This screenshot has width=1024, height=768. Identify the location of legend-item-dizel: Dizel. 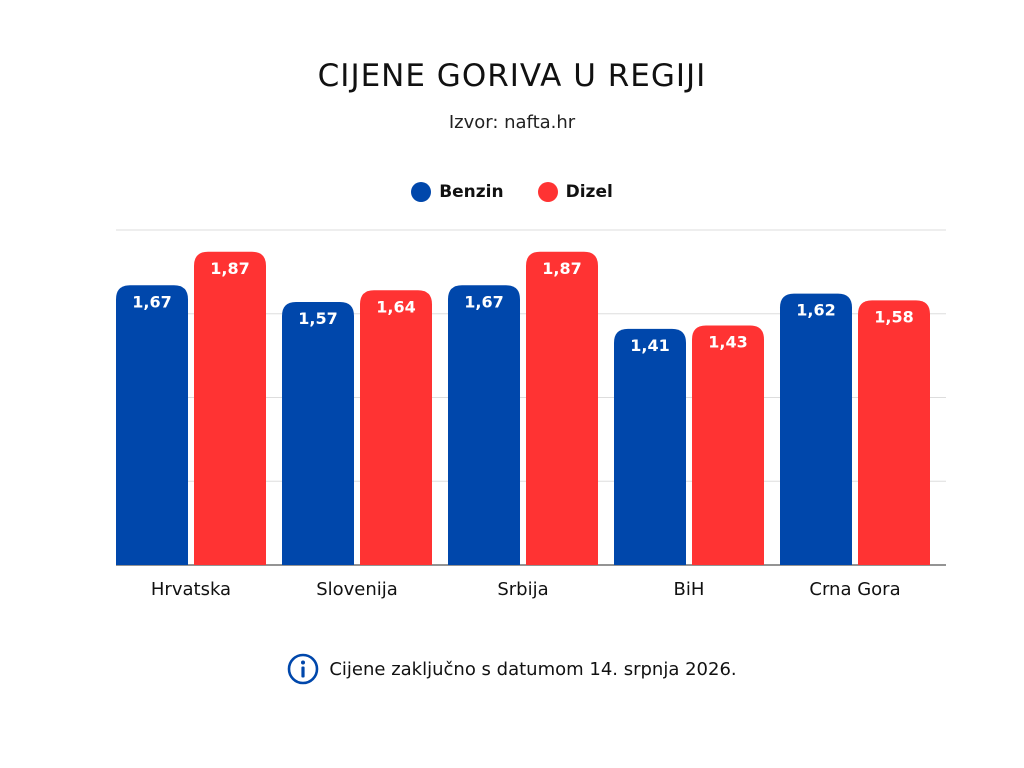
(575, 192).